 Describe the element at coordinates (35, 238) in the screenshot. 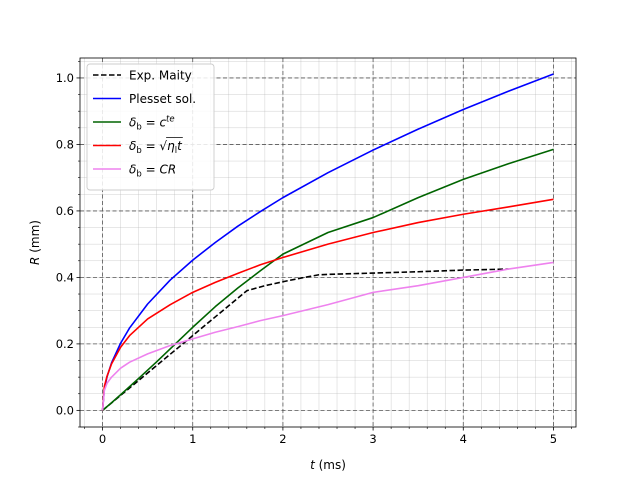

I see `y-axis-label-unit: (mm)` at that location.